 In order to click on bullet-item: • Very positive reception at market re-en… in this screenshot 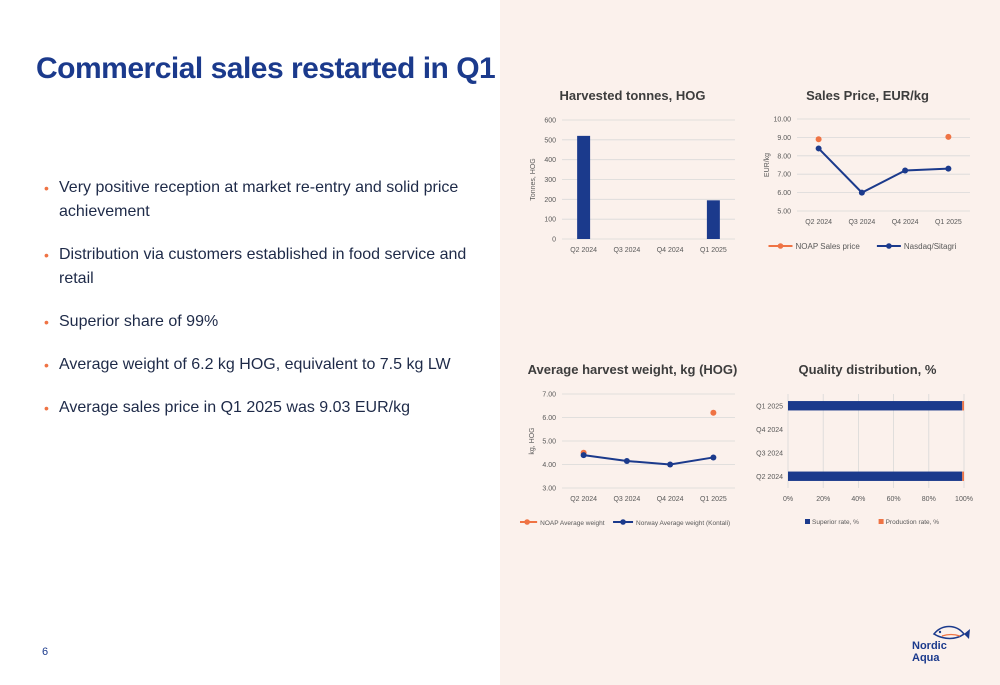, I will do `click(259, 200)`.